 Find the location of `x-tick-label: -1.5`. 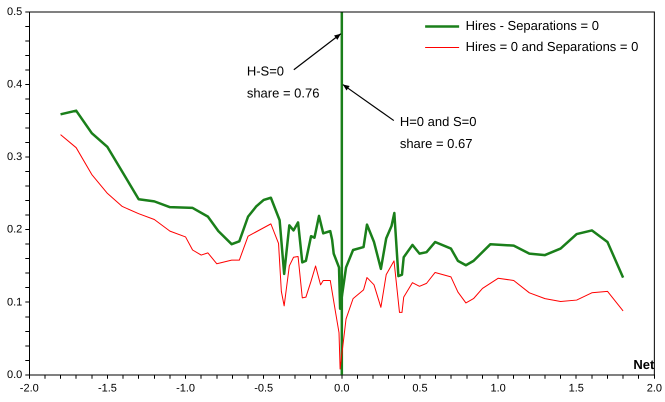

x-tick-label: -1.5 is located at coordinates (107, 388).